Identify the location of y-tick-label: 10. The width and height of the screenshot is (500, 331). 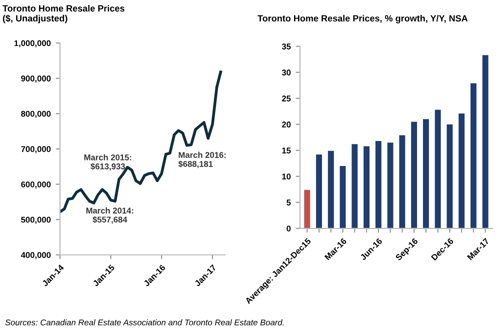
(286, 177).